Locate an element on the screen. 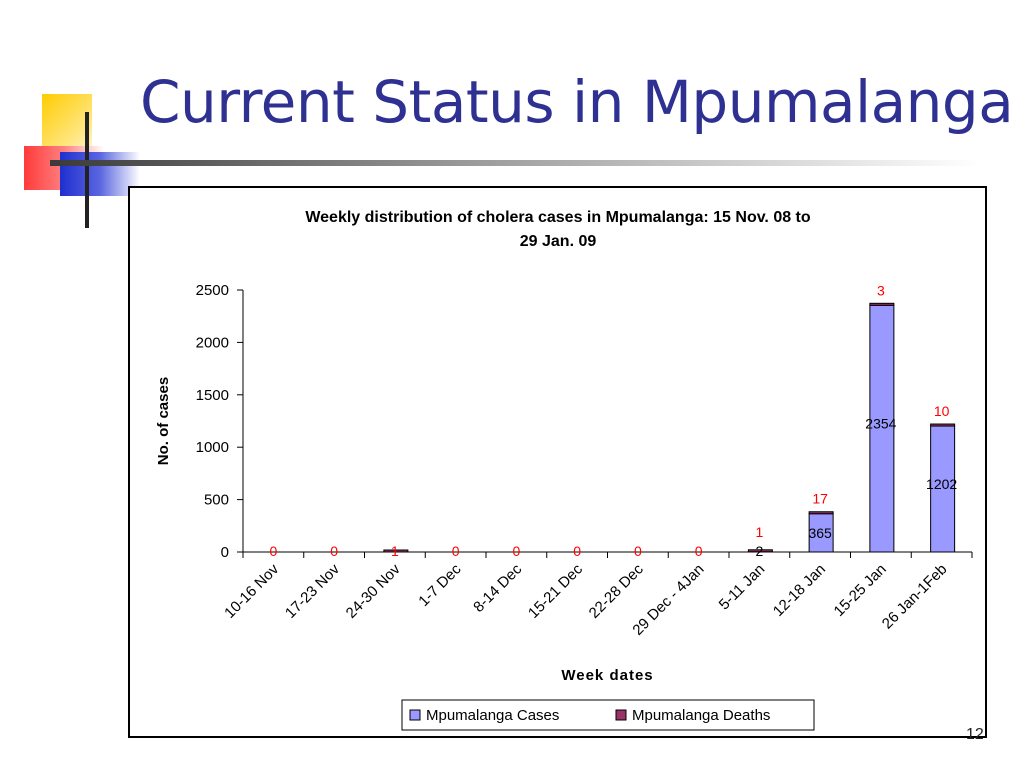  x-tick-label: 12-18 Jan is located at coordinates (799, 590).